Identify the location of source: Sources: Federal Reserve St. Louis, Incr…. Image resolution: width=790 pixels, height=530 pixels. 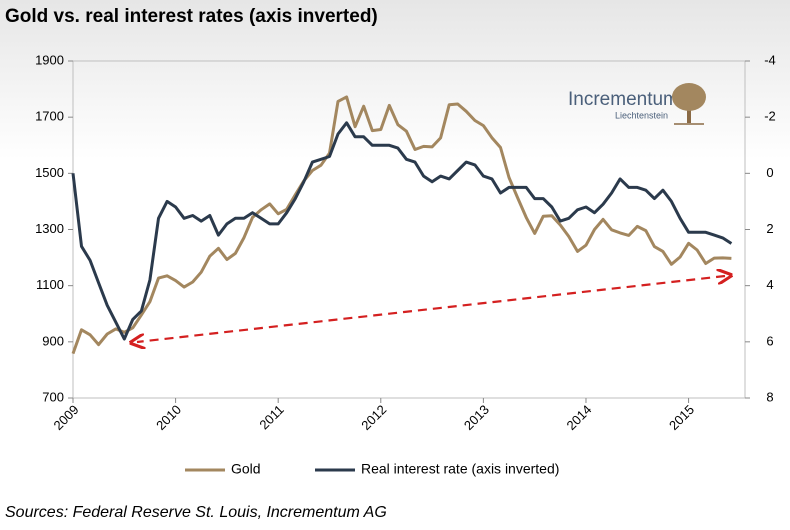
(196, 512).